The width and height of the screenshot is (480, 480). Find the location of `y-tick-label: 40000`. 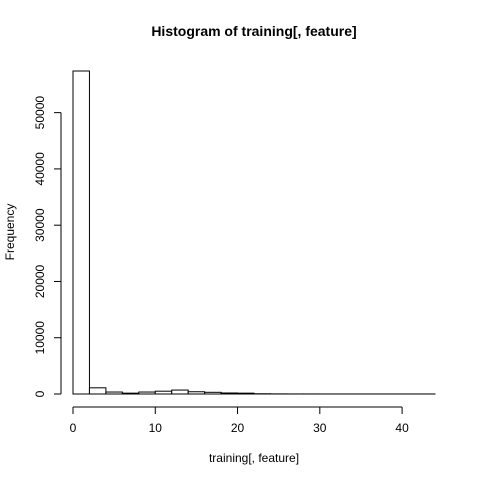

y-tick-label: 40000 is located at coordinates (40, 169).